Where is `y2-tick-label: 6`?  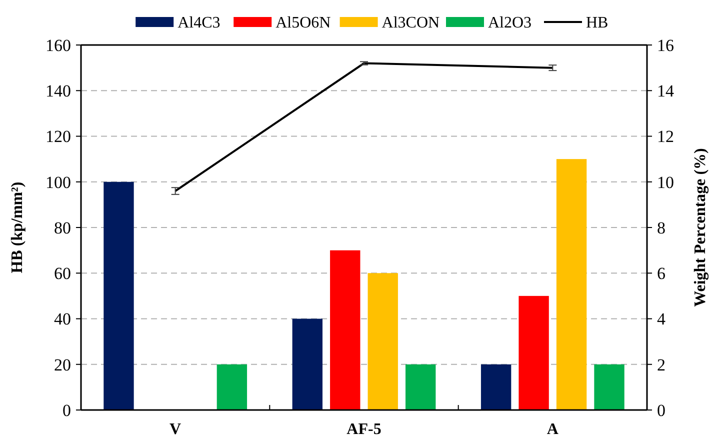 y2-tick-label: 6 is located at coordinates (661, 274).